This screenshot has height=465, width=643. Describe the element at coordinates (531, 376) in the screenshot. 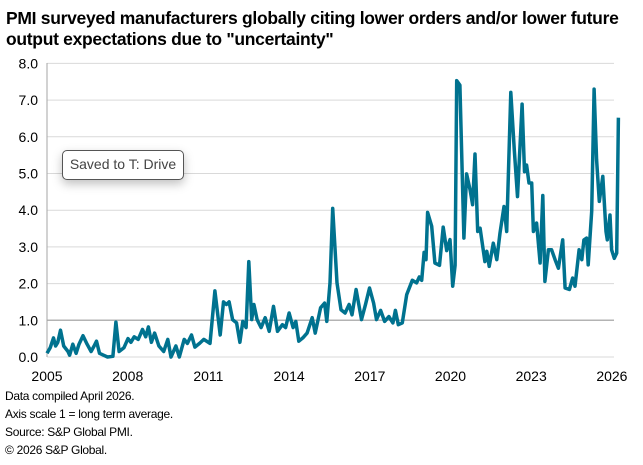

I see `x-tick-label: 2023` at that location.